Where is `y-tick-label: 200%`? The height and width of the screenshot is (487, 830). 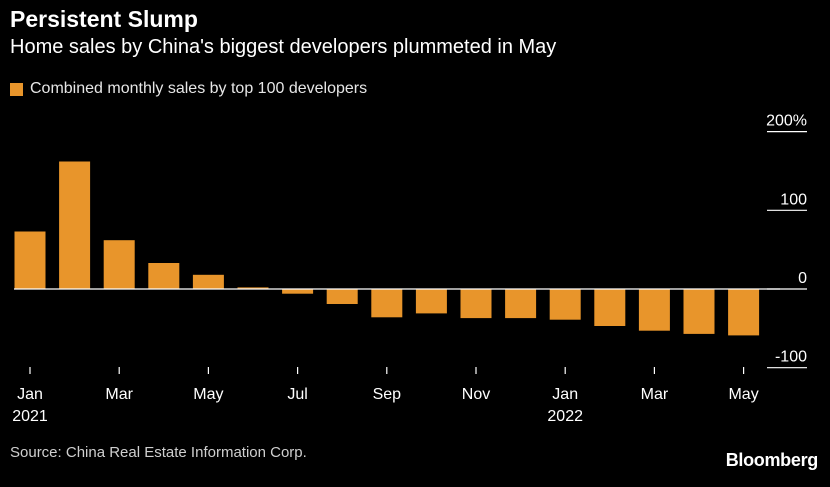
y-tick-label: 200% is located at coordinates (786, 121).